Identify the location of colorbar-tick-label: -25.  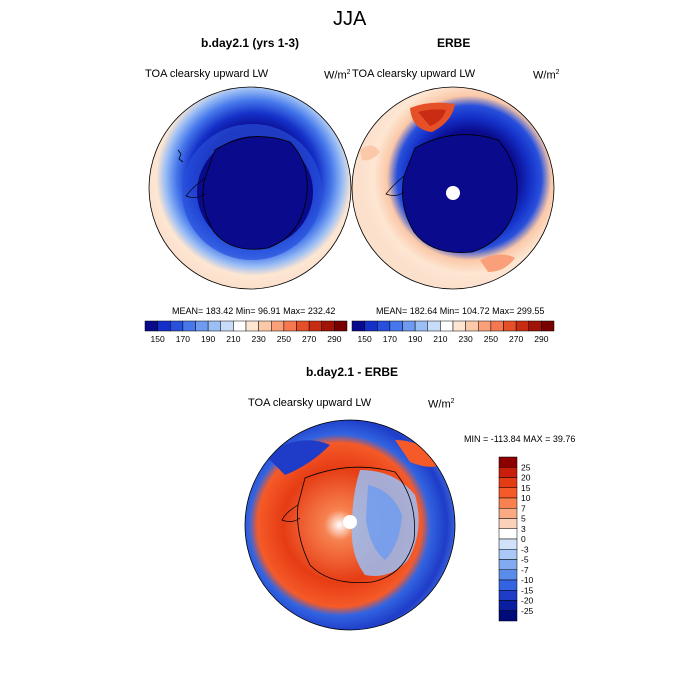
(527, 611).